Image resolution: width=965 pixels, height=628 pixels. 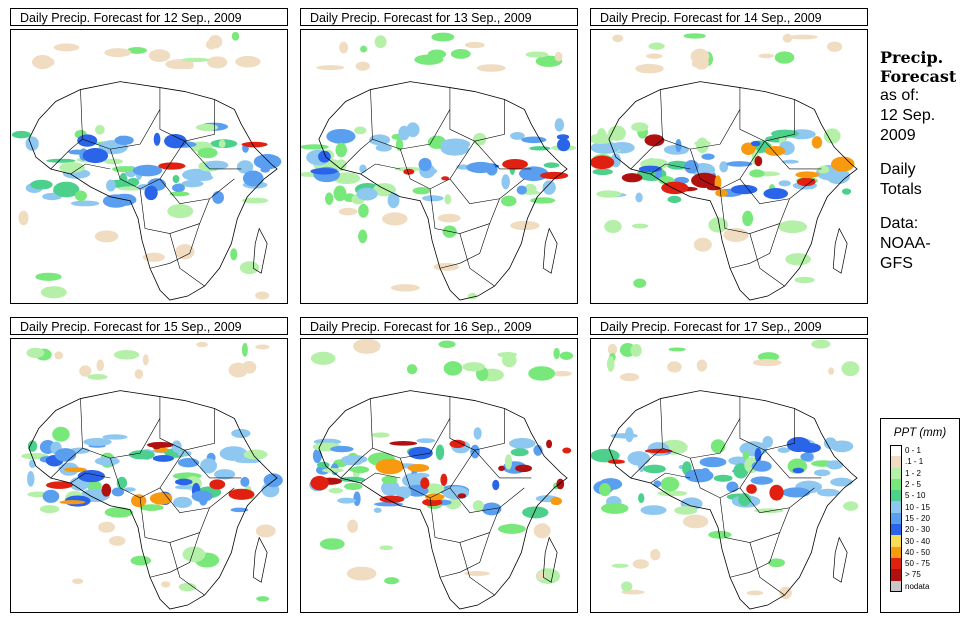 What do you see at coordinates (840, 559) in the screenshot?
I see `madagascar-outline` at bounding box center [840, 559].